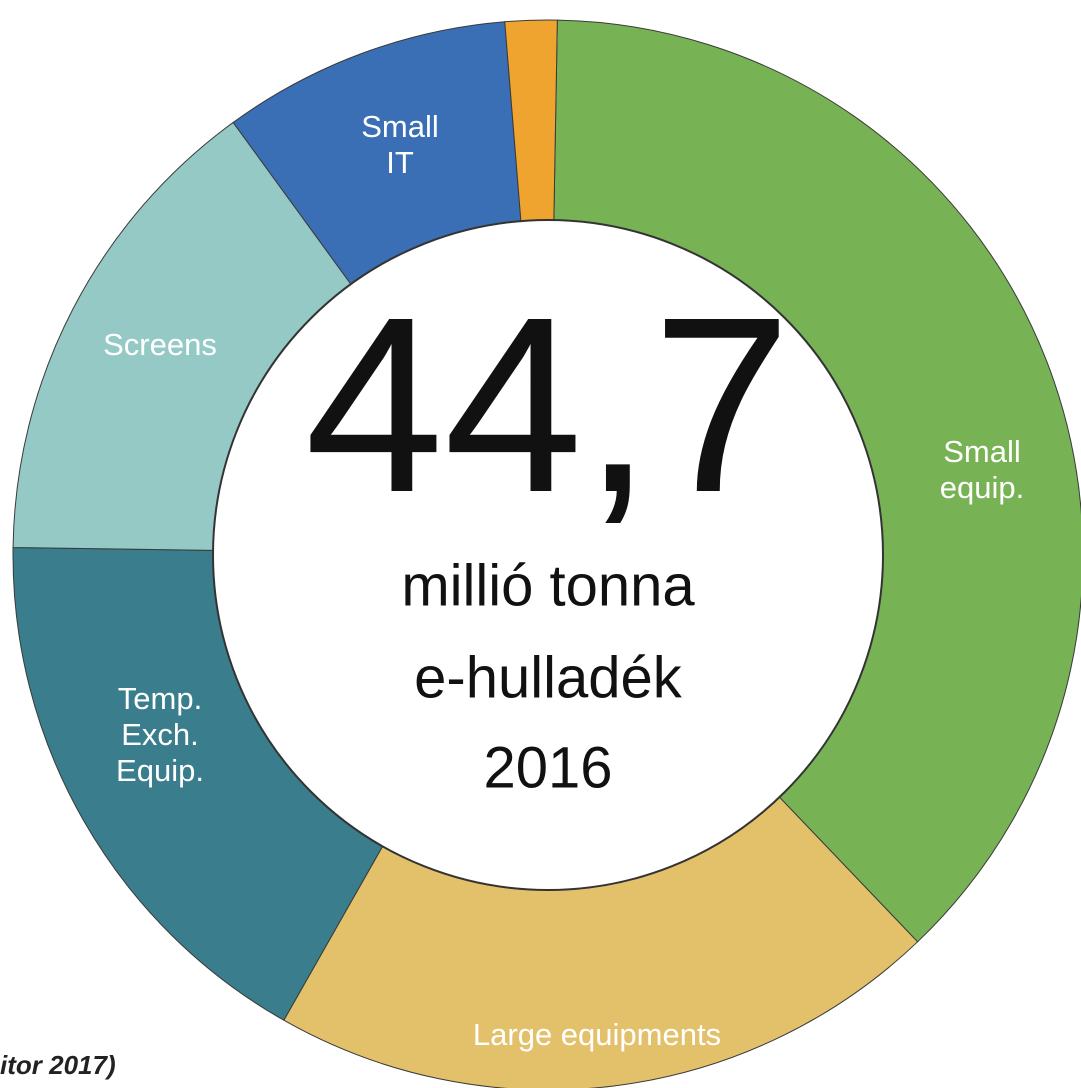 The height and width of the screenshot is (1088, 1081). What do you see at coordinates (548, 677) in the screenshot?
I see `center-text: e-hulladék` at bounding box center [548, 677].